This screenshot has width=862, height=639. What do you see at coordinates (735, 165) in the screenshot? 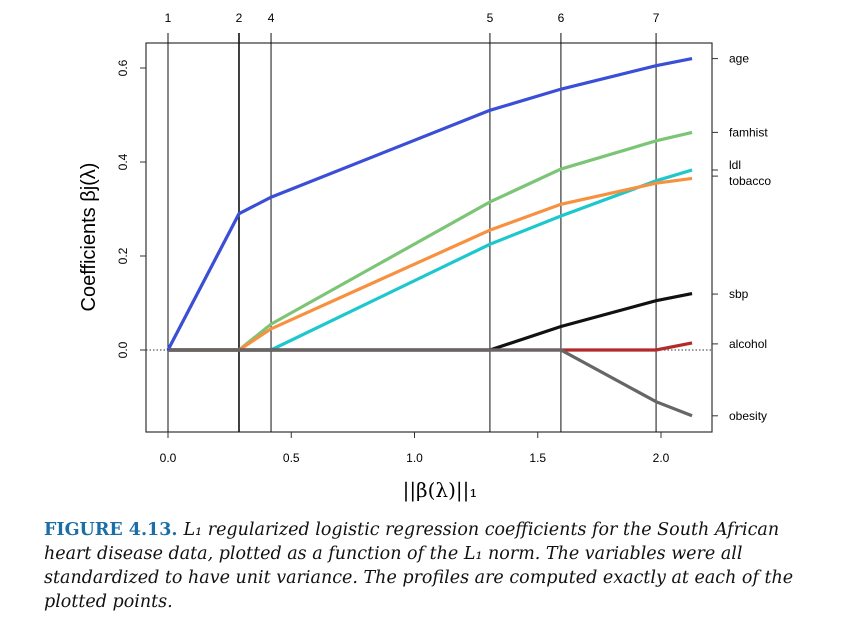
I see `right-label-ldl: ldl` at bounding box center [735, 165].